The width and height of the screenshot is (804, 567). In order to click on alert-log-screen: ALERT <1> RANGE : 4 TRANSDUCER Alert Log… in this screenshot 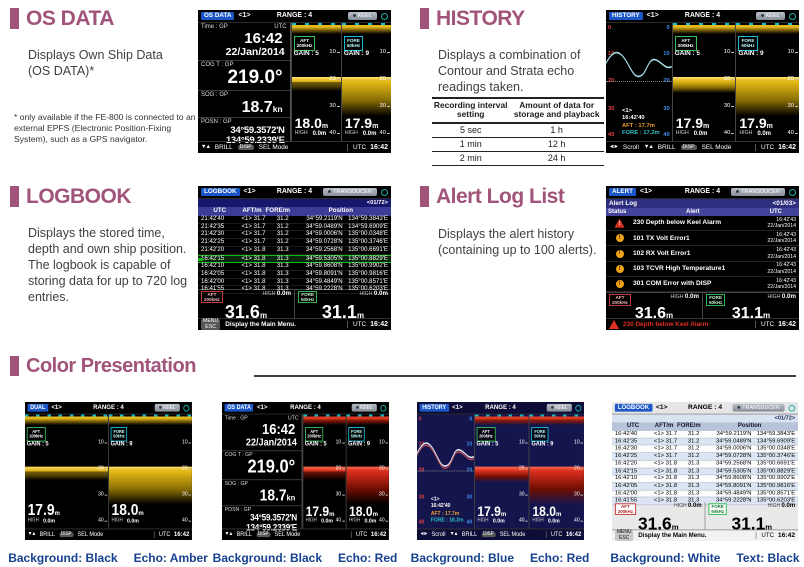, I will do `click(702, 258)`.